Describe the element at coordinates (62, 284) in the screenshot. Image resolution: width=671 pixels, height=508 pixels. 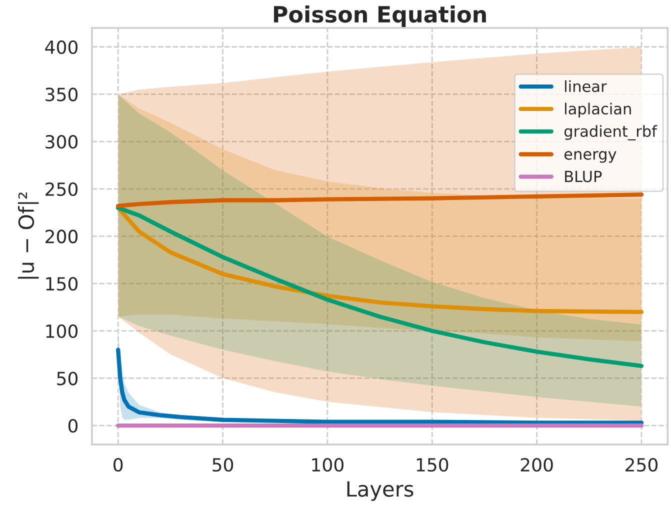
I see `y-tick-label: 150` at that location.